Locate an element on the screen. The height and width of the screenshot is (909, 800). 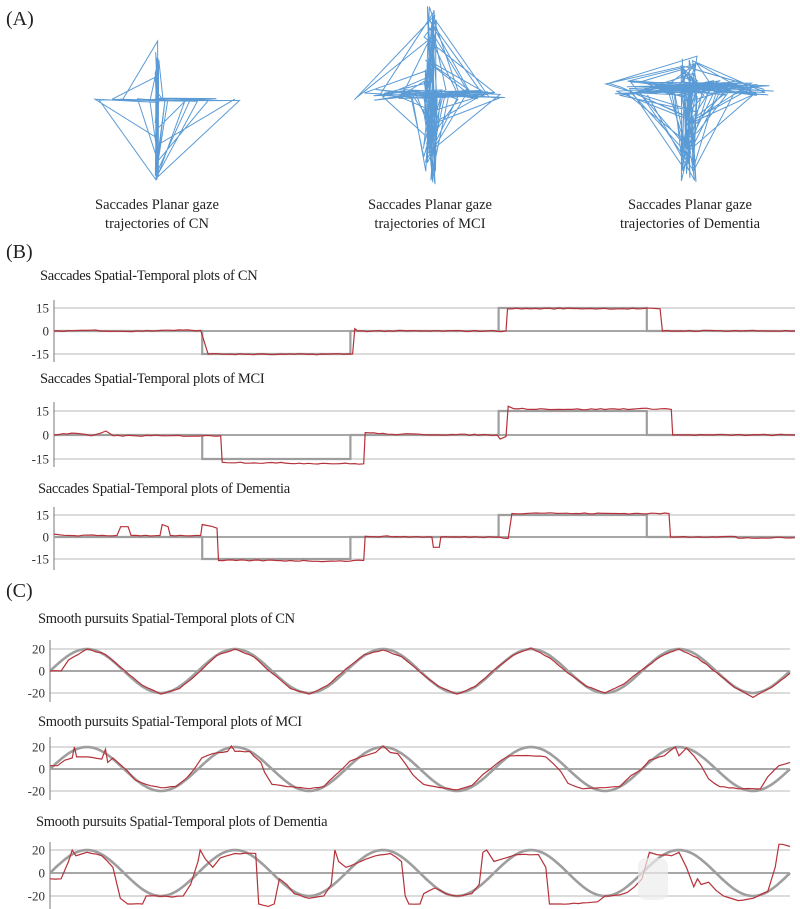
gaze-trajectory-dementia is located at coordinates (688, 118).